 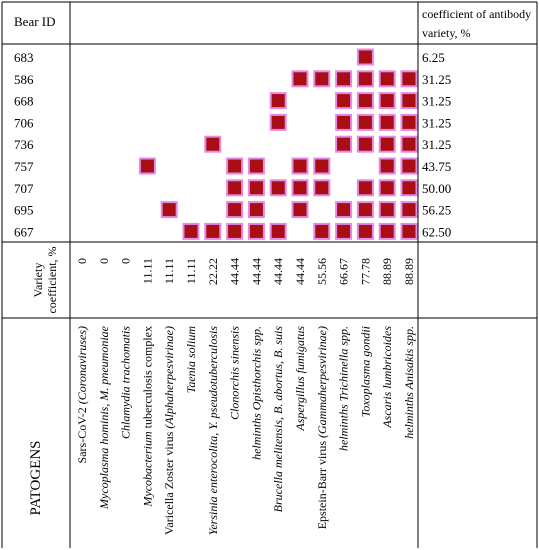 What do you see at coordinates (36, 477) in the screenshot?
I see `patogens-label: PATOGENS` at bounding box center [36, 477].